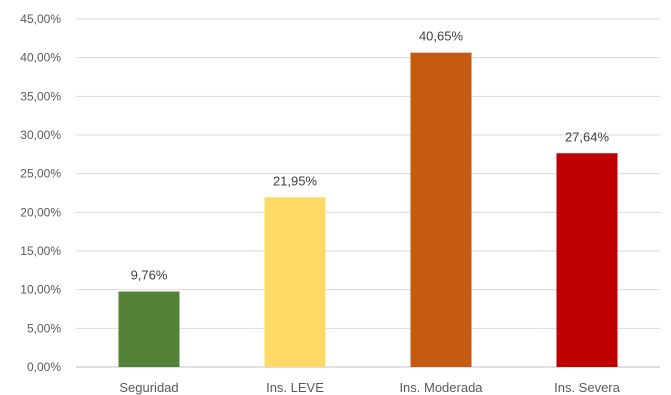 The width and height of the screenshot is (671, 395). What do you see at coordinates (40, 174) in the screenshot?
I see `y-tick-label: 25,00%` at bounding box center [40, 174].